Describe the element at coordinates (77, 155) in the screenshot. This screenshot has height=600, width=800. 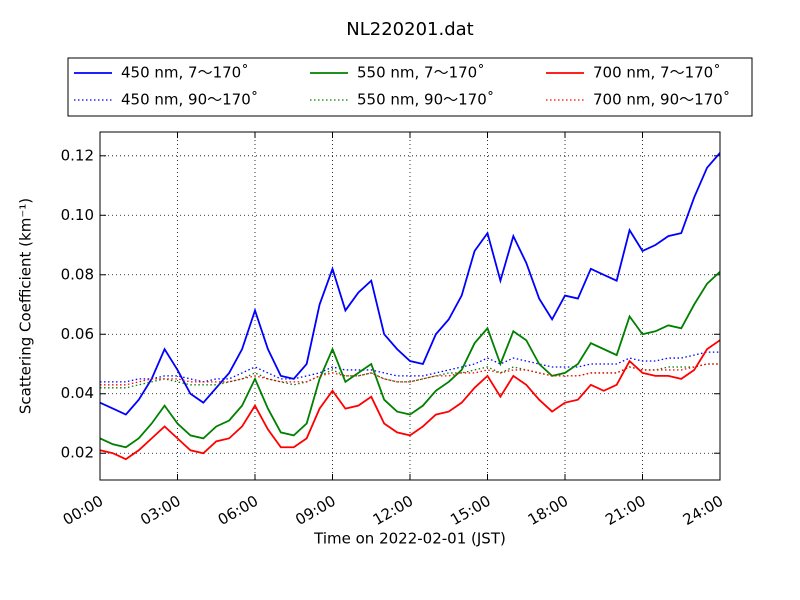
I see `y-tick-label: 0.12` at that location.